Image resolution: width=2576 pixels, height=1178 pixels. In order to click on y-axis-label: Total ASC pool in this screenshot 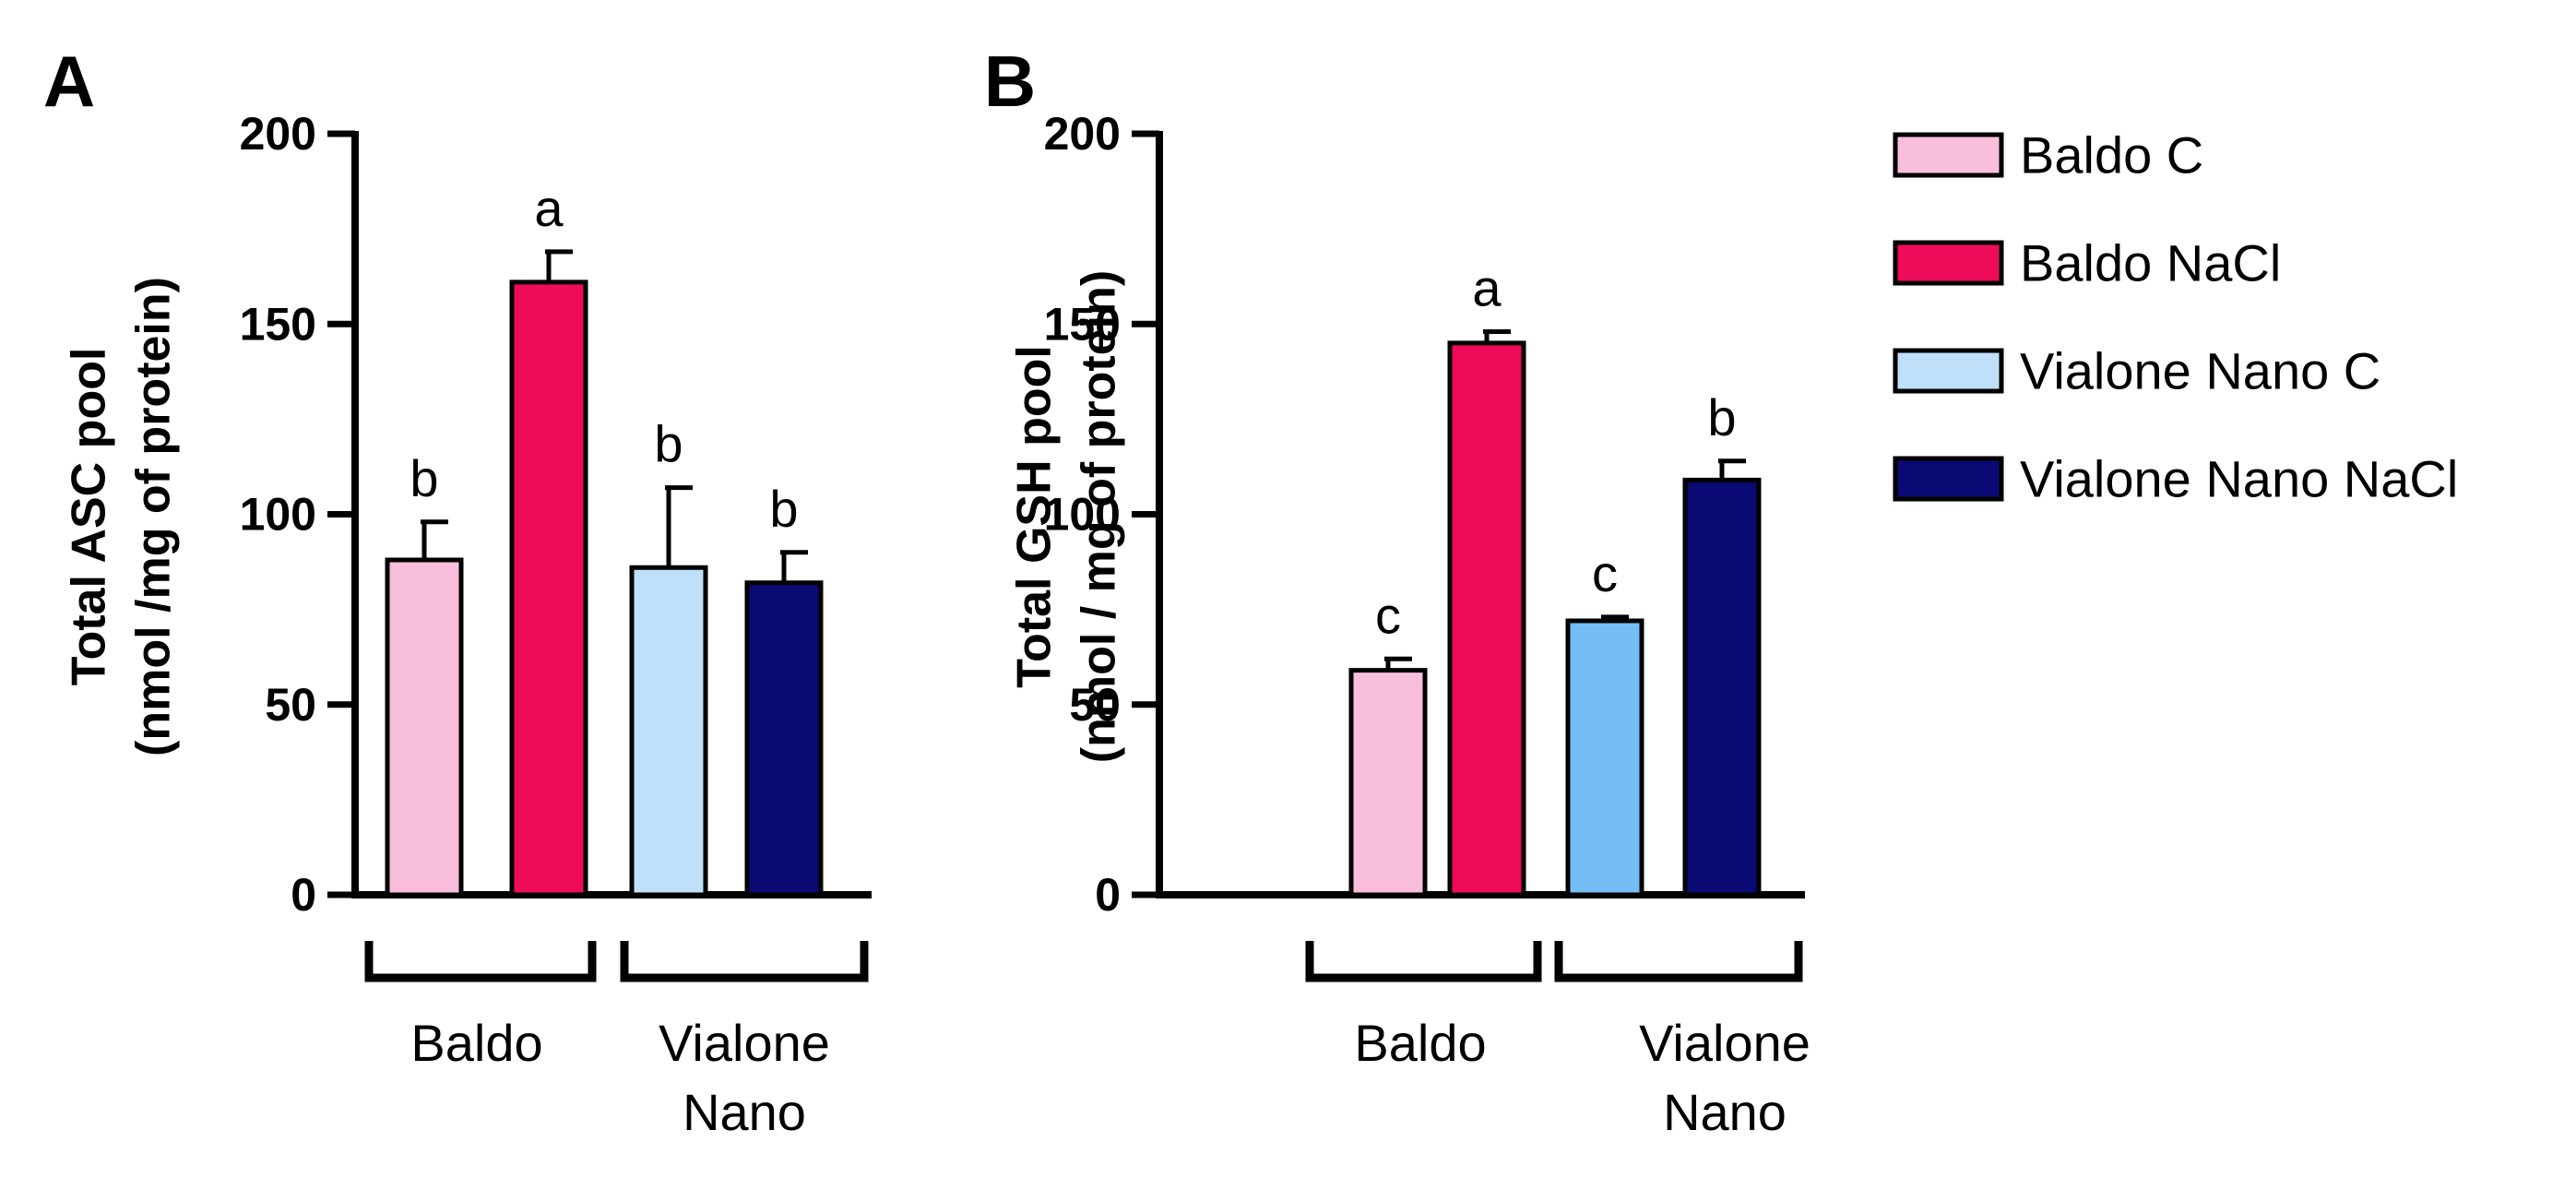, I will do `click(89, 517)`.